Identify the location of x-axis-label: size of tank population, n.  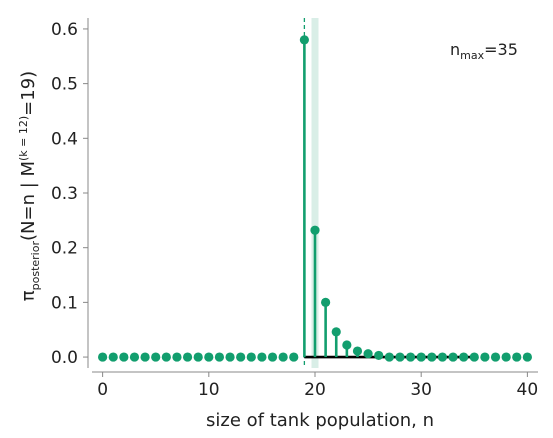
(320, 420).